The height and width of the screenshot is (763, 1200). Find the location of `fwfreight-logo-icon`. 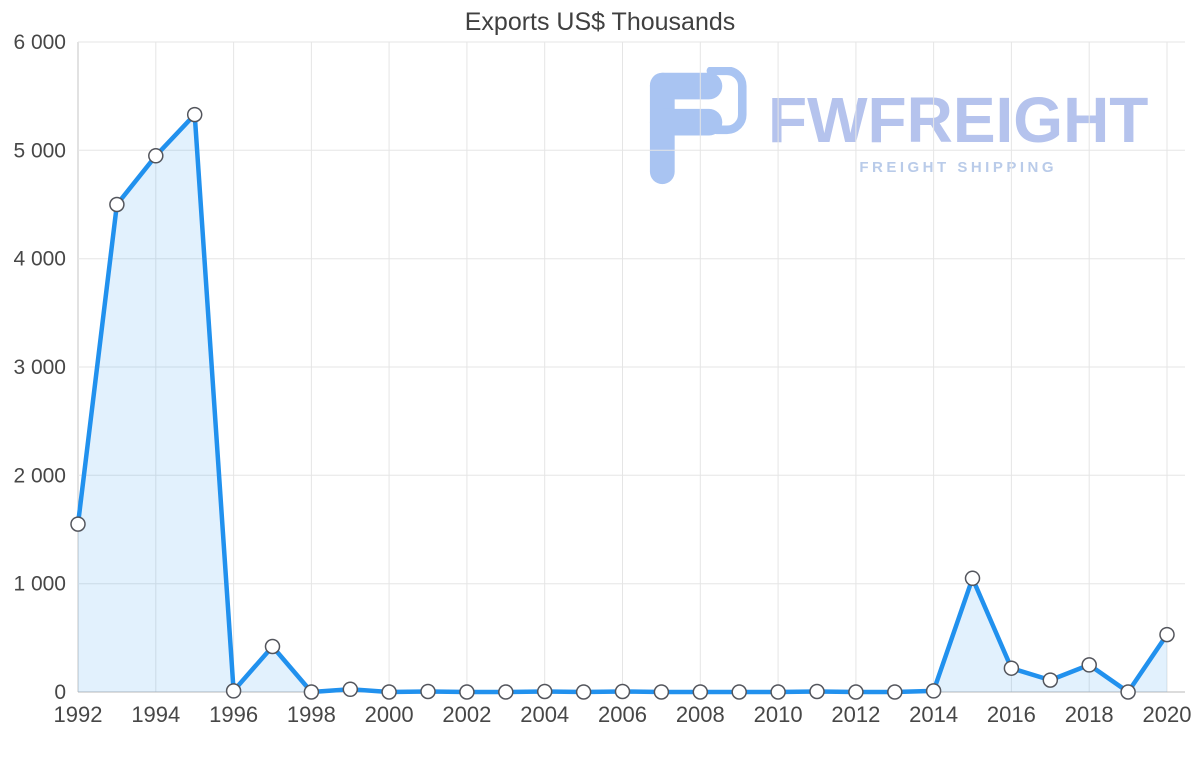

fwfreight-logo-icon is located at coordinates (698, 126).